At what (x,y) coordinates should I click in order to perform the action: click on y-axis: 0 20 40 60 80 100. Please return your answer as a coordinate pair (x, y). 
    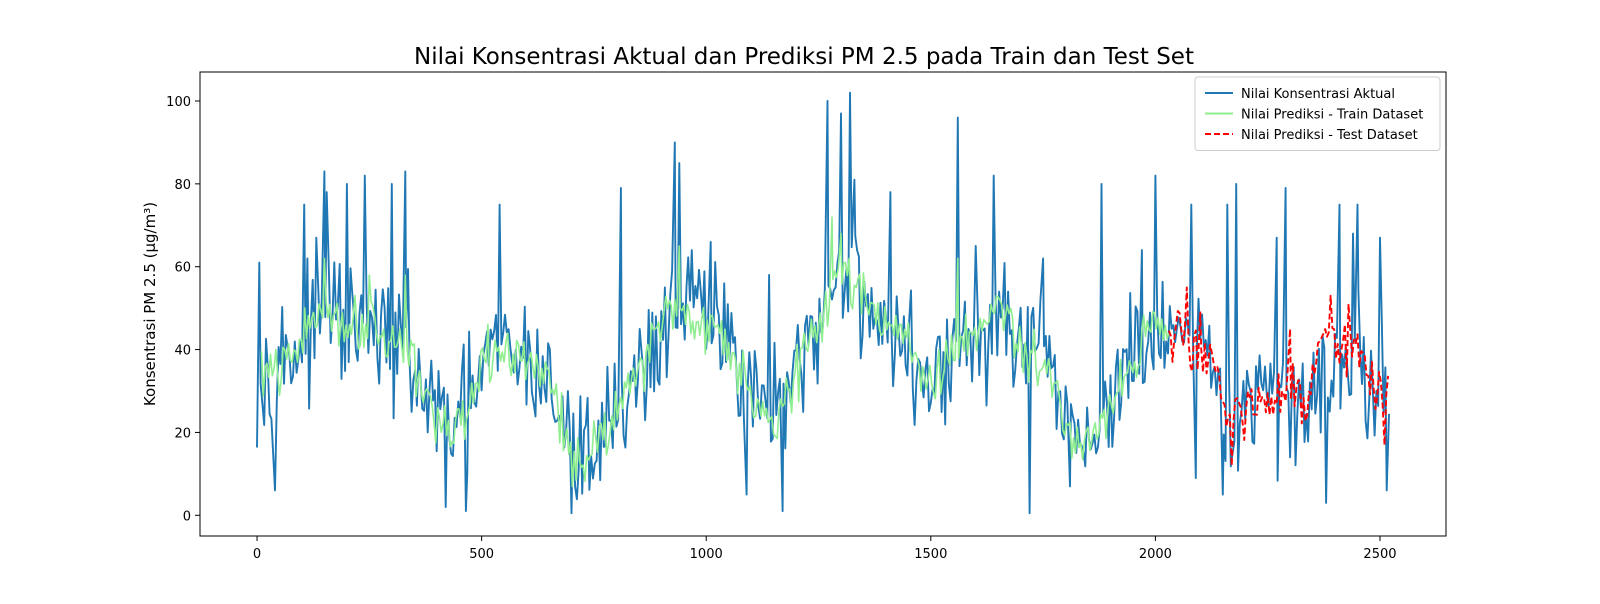
    Looking at the image, I should click on (183, 309).